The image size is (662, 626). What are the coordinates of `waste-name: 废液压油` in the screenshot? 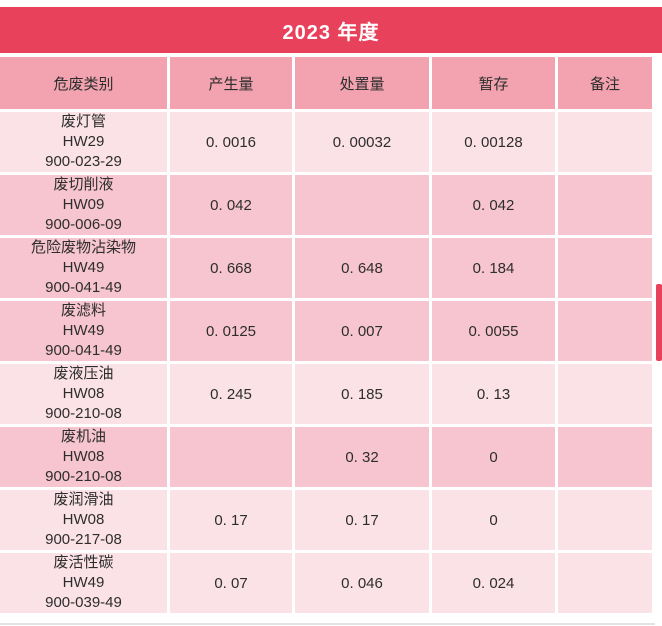 It's located at (83, 373).